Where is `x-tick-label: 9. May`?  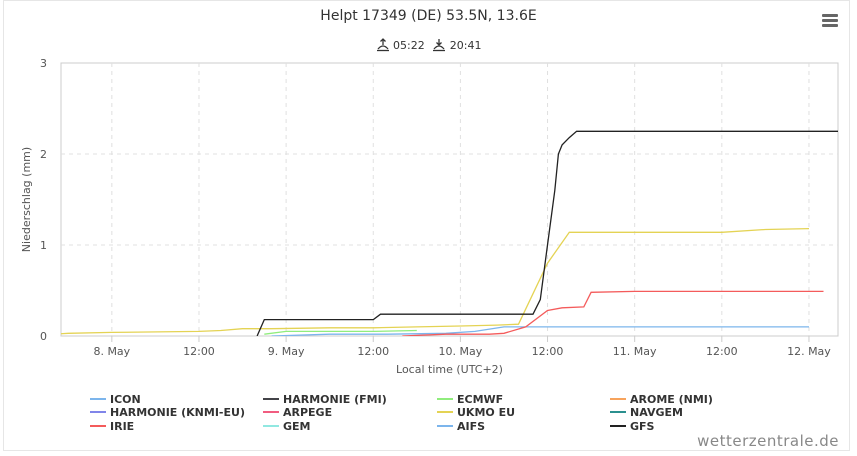 x-tick-label: 9. May is located at coordinates (286, 351).